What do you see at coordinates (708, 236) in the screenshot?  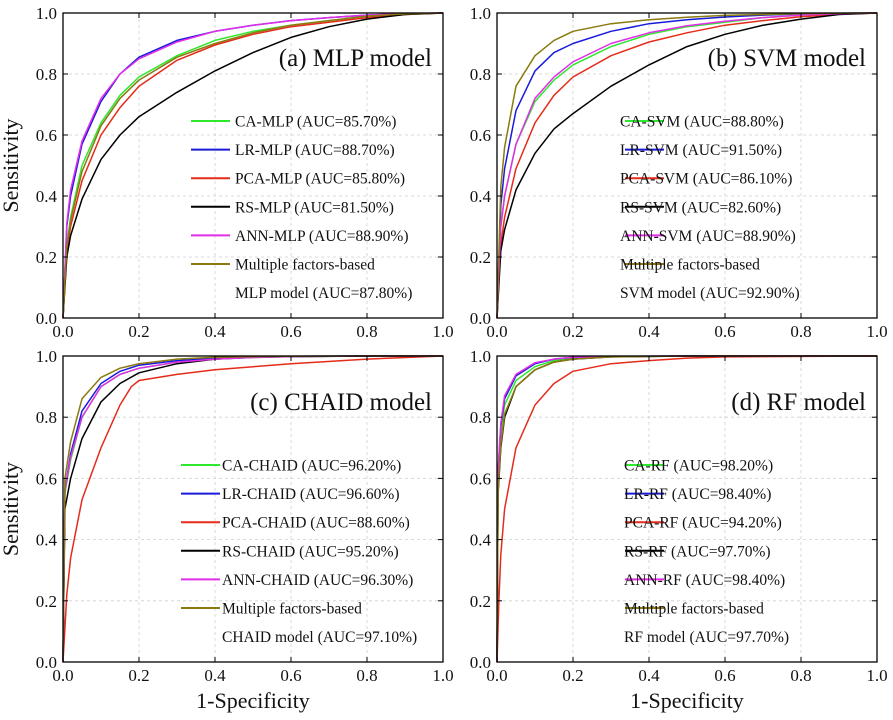 I see `legend-label-ann: ANN-SVM (AUC=88.90%)` at bounding box center [708, 236].